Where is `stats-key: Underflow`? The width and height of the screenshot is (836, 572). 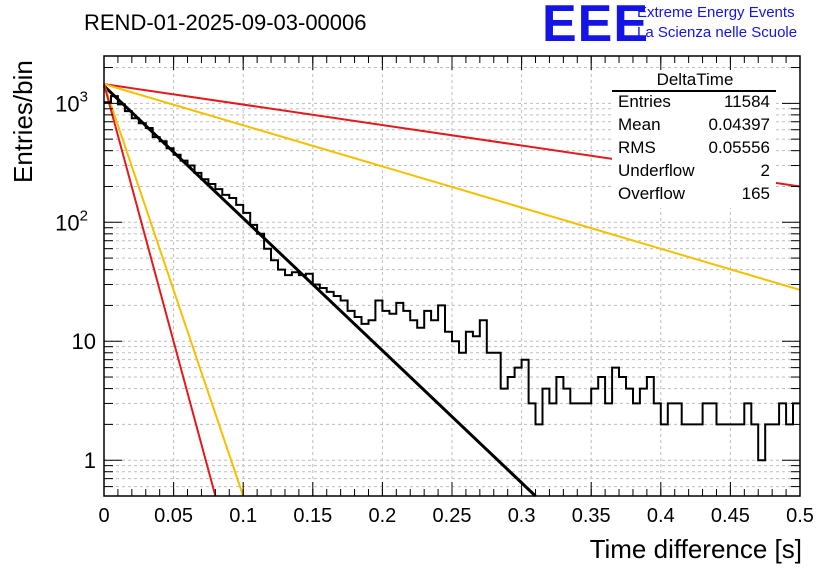 stats-key: Underflow is located at coordinates (656, 170).